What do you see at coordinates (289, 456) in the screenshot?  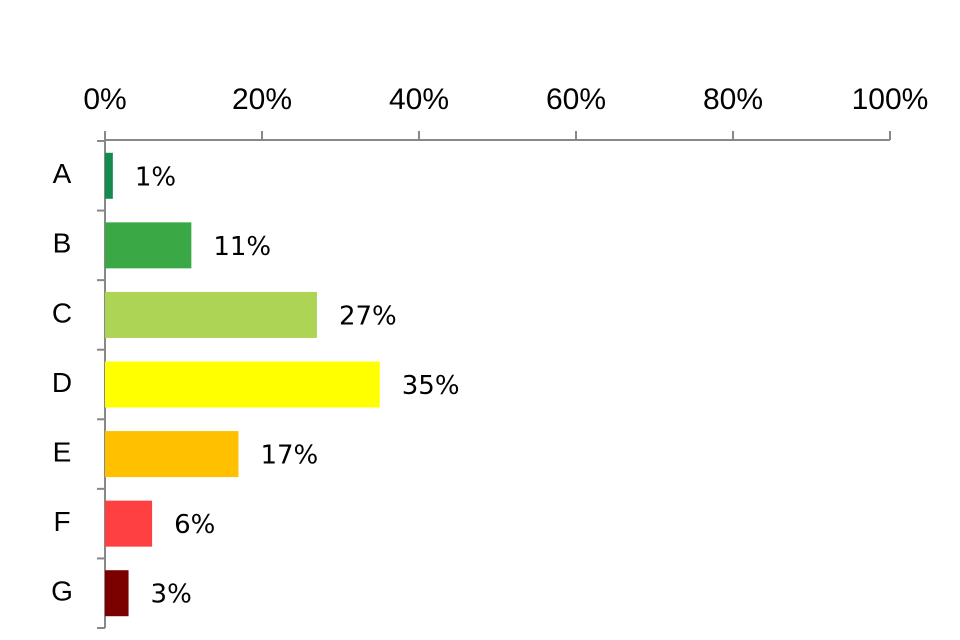 I see `value-label: 17%` at bounding box center [289, 456].